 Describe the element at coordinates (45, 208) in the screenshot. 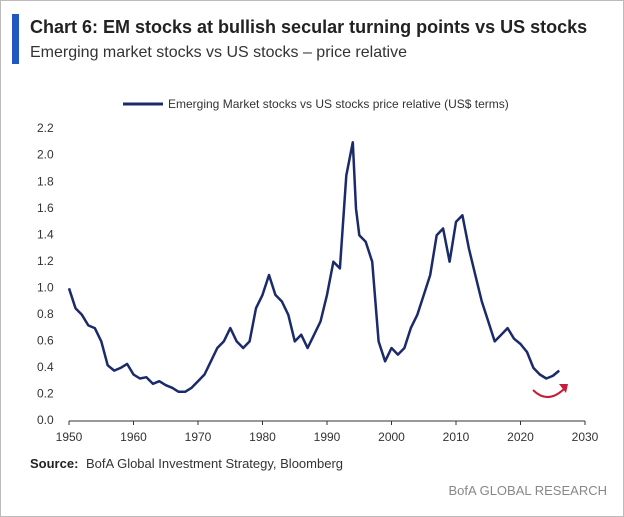

I see `y-tick-label: 1.6` at that location.